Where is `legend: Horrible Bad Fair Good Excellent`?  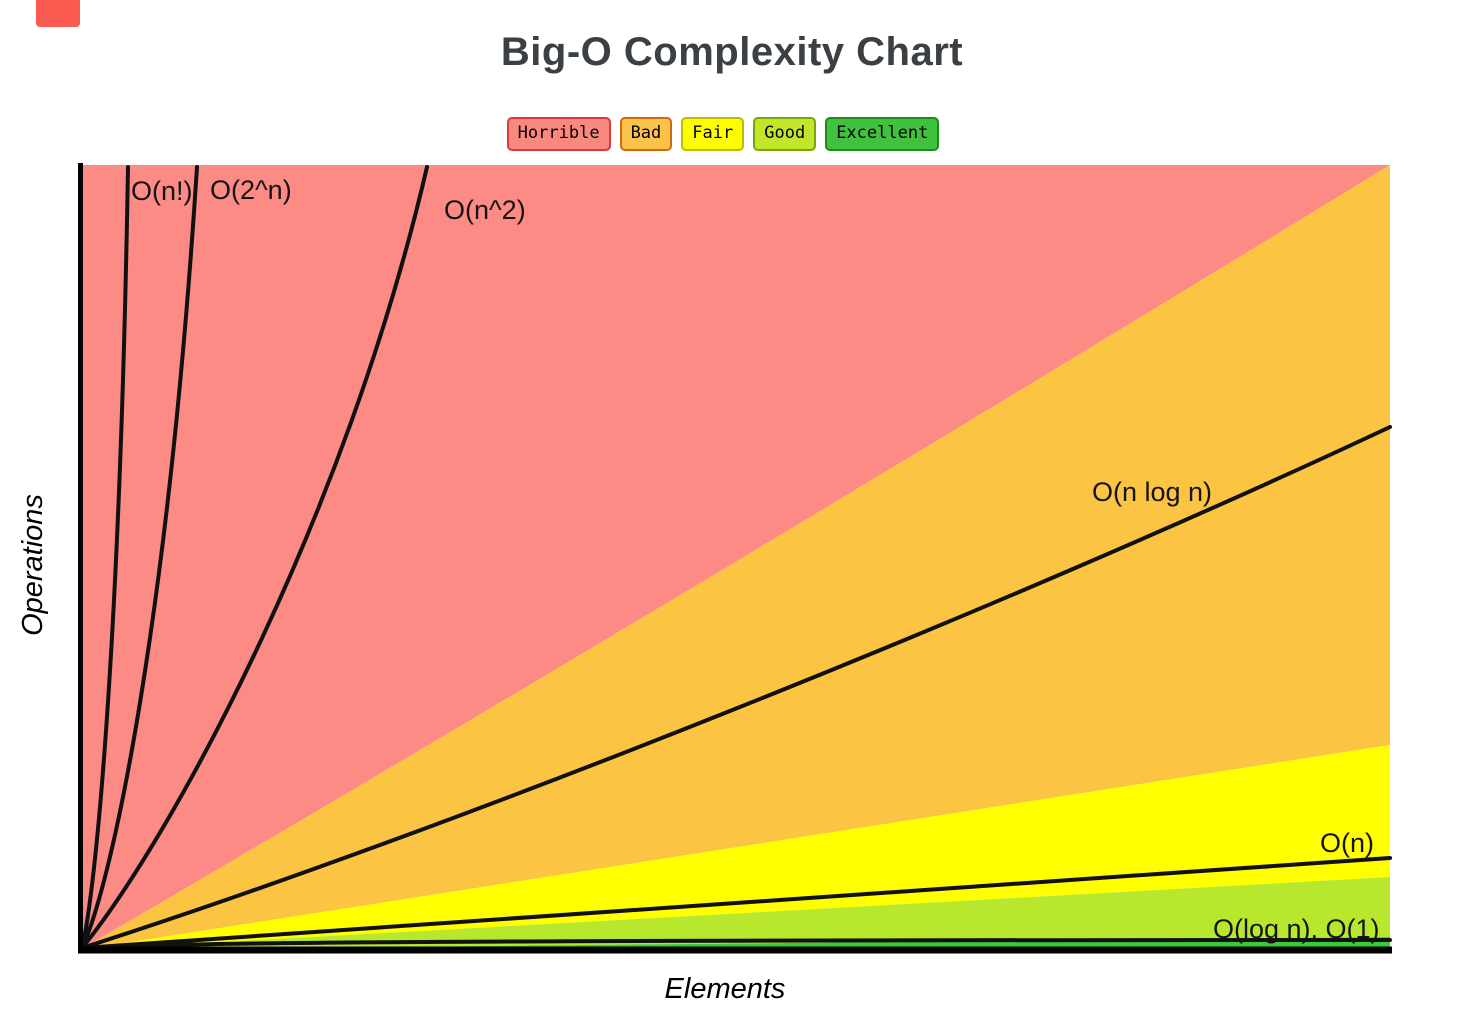 legend: Horrible Bad Fair Good Excellent is located at coordinates (727, 134).